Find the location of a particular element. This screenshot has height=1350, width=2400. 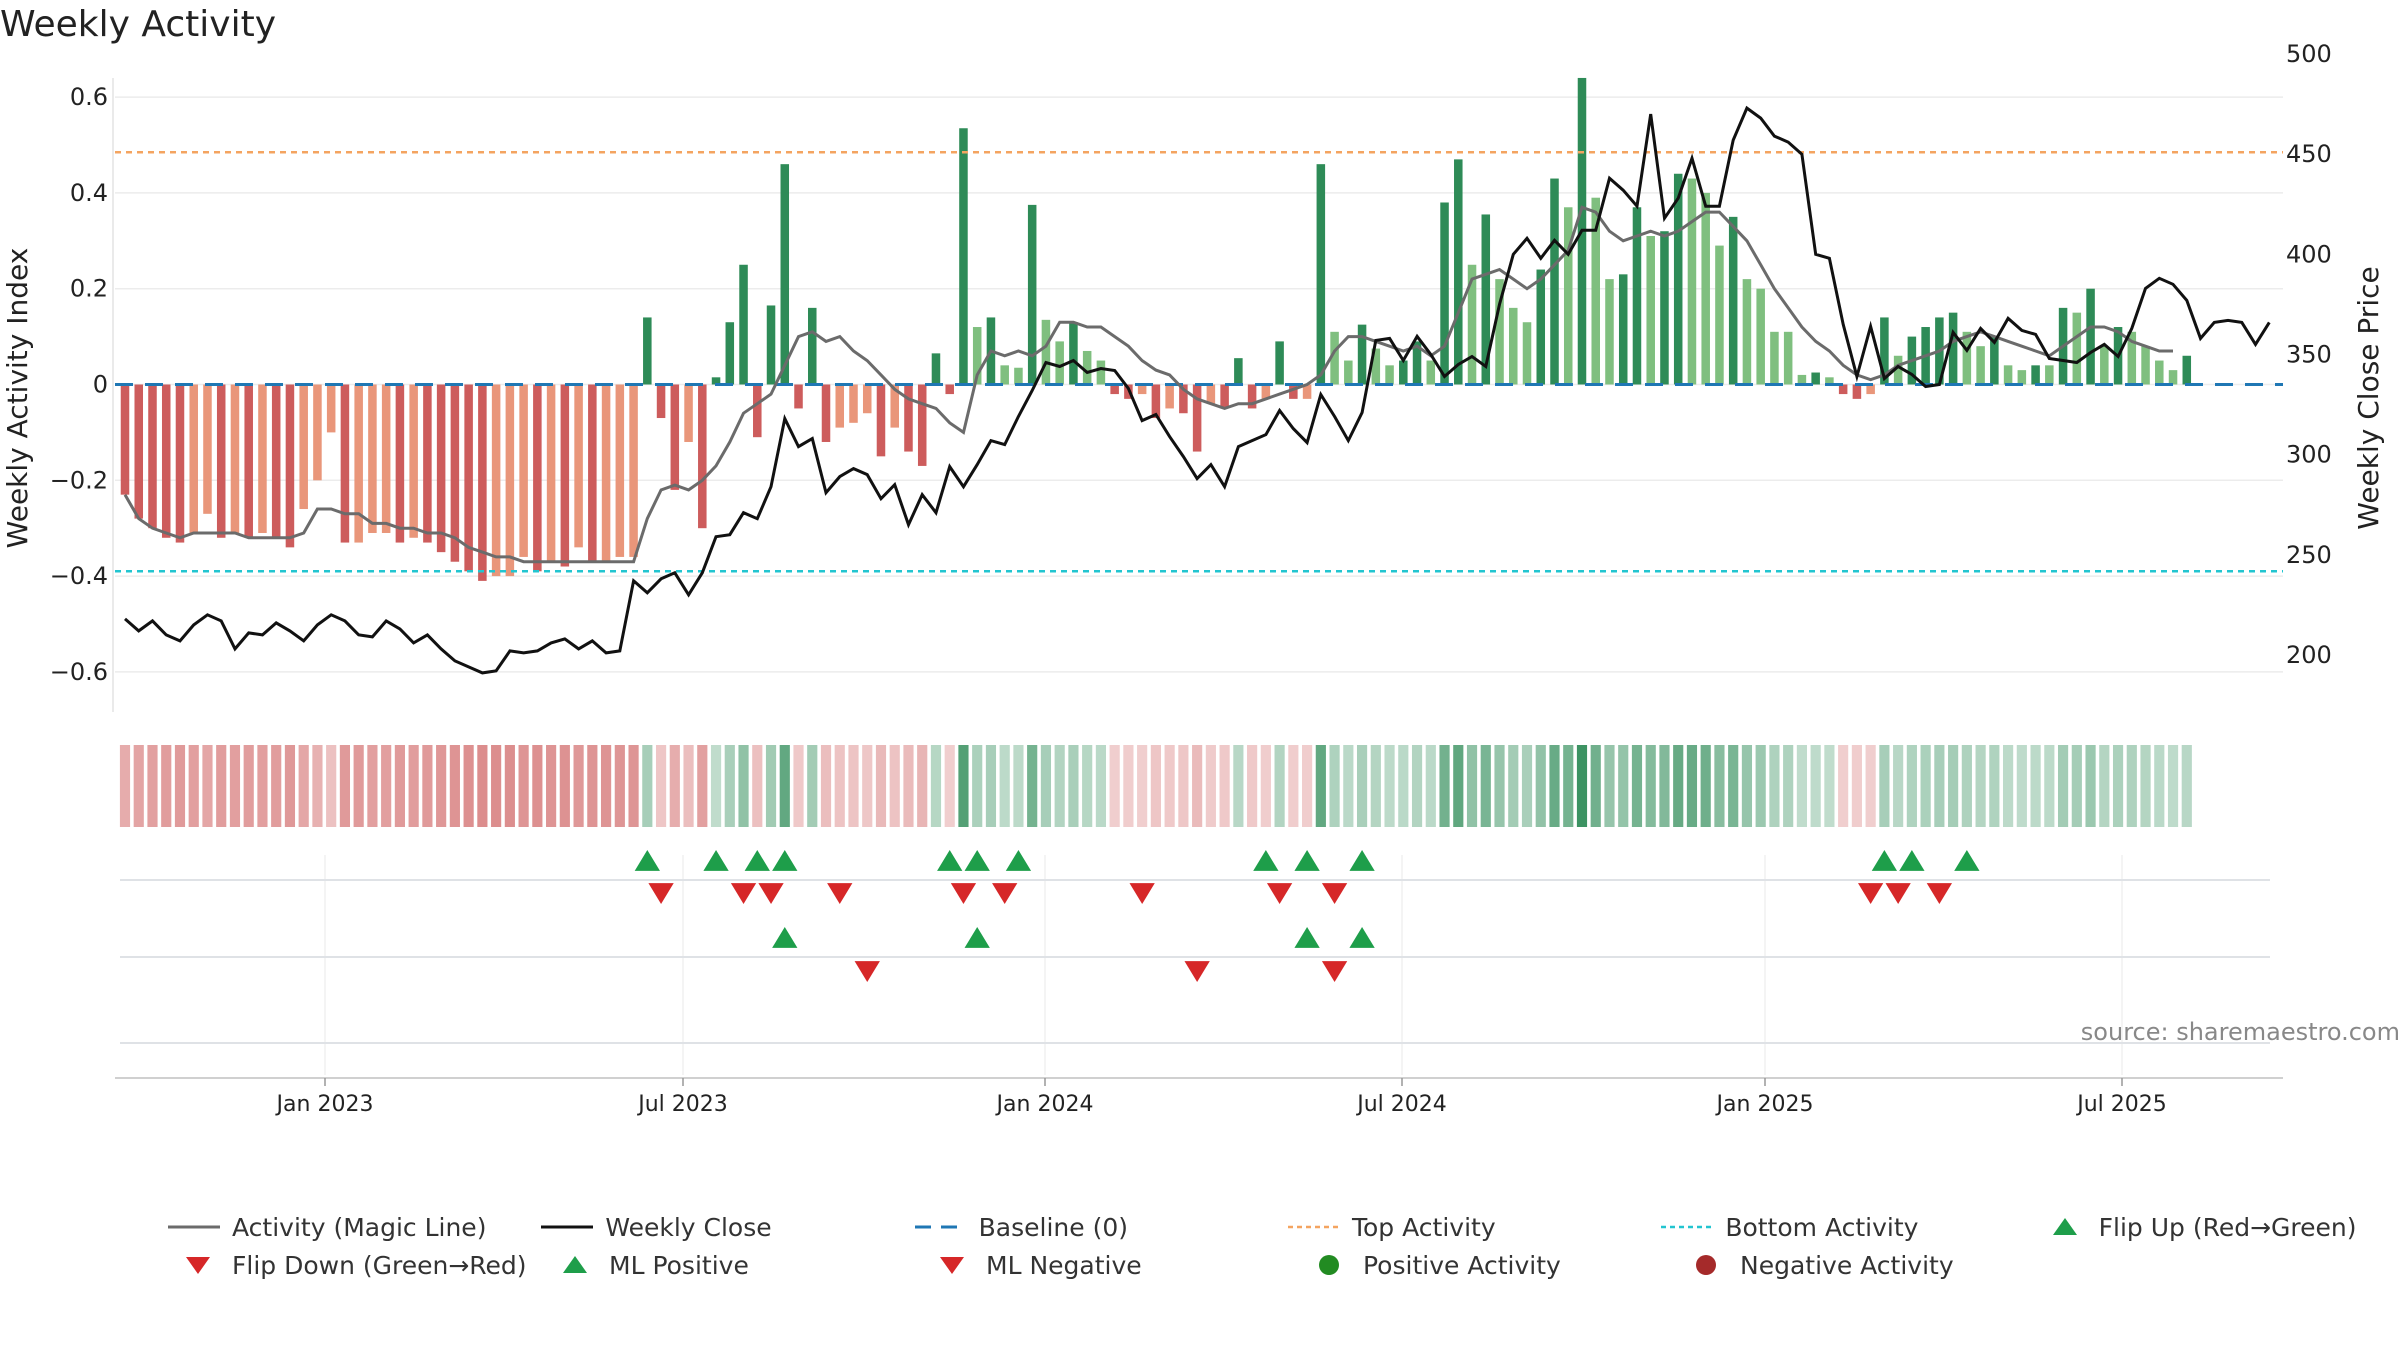

legend-label: Top Activity is located at coordinates (1423, 1227).